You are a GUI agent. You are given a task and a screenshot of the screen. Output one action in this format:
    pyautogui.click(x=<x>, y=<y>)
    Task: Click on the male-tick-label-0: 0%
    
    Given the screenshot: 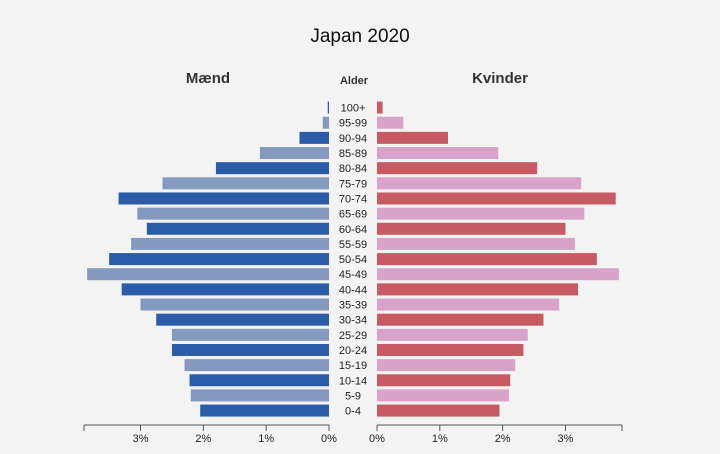 What is the action you would take?
    pyautogui.click(x=329, y=439)
    